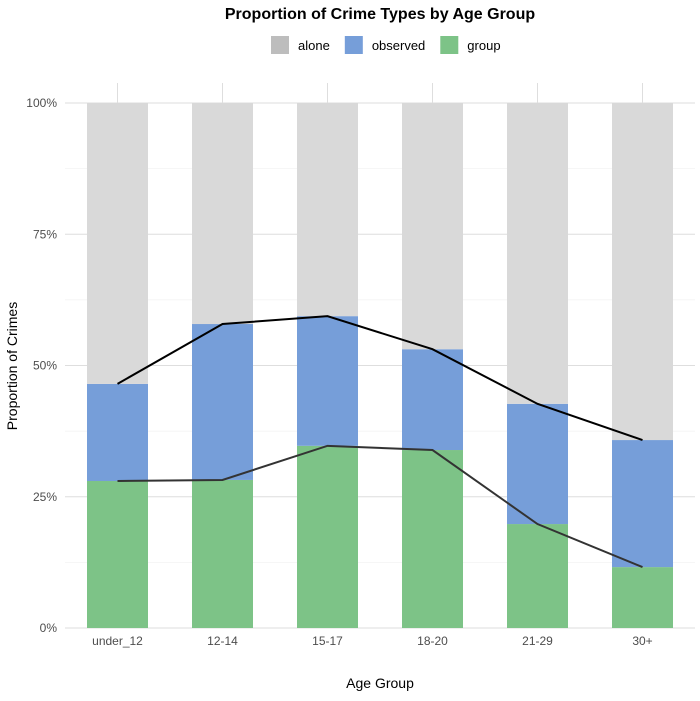 This screenshot has width=700, height=701. Describe the element at coordinates (45, 497) in the screenshot. I see `y-tick-label: 25%` at that location.